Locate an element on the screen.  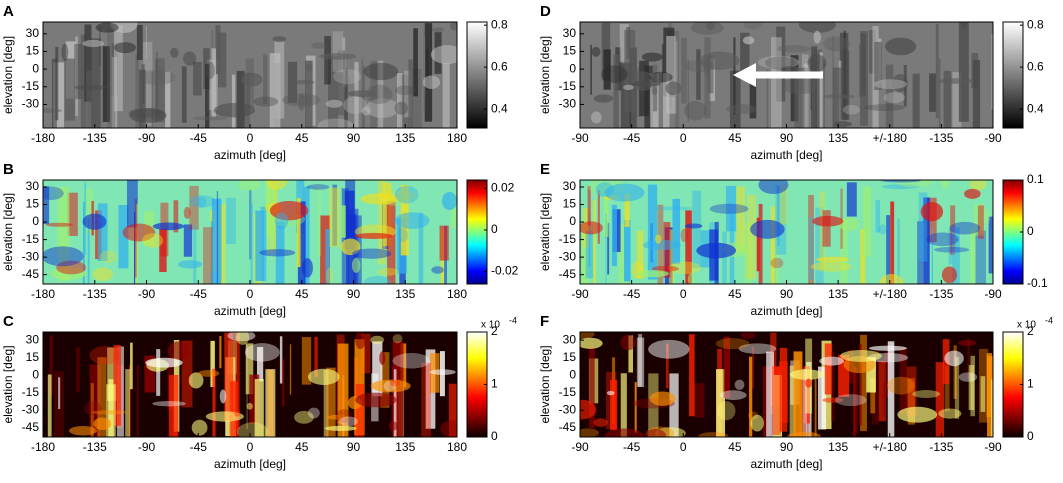
y-tick-label: 30 is located at coordinates (570, 339).